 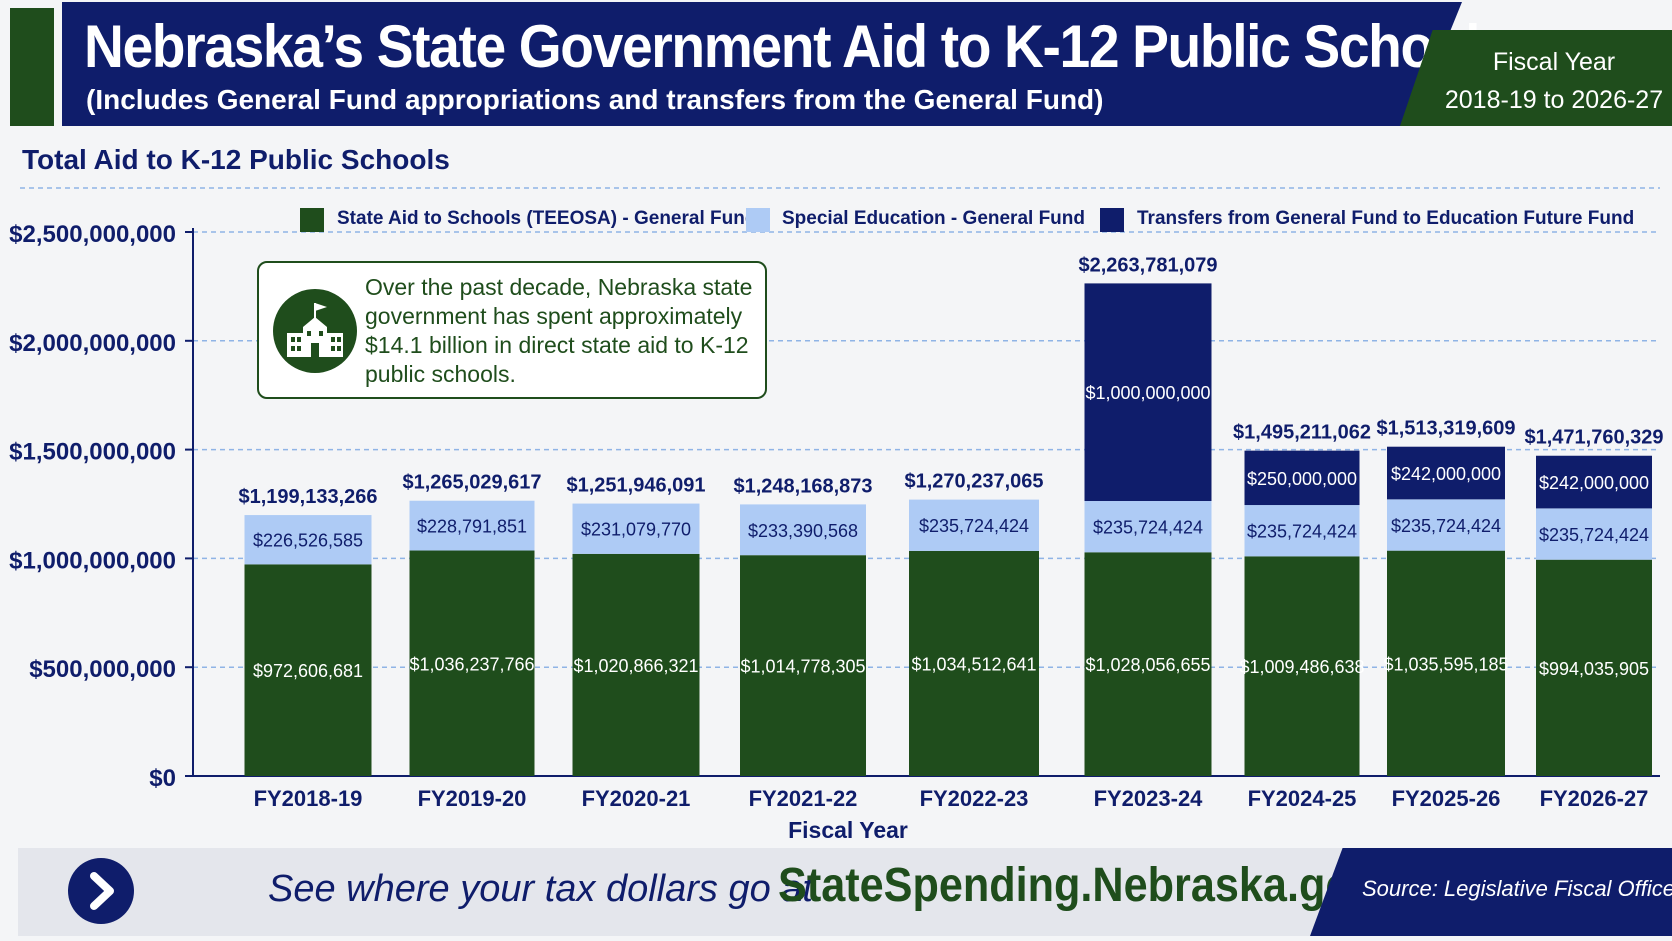 What do you see at coordinates (1554, 62) in the screenshot?
I see `fiscal-year-label: Fiscal Year` at bounding box center [1554, 62].